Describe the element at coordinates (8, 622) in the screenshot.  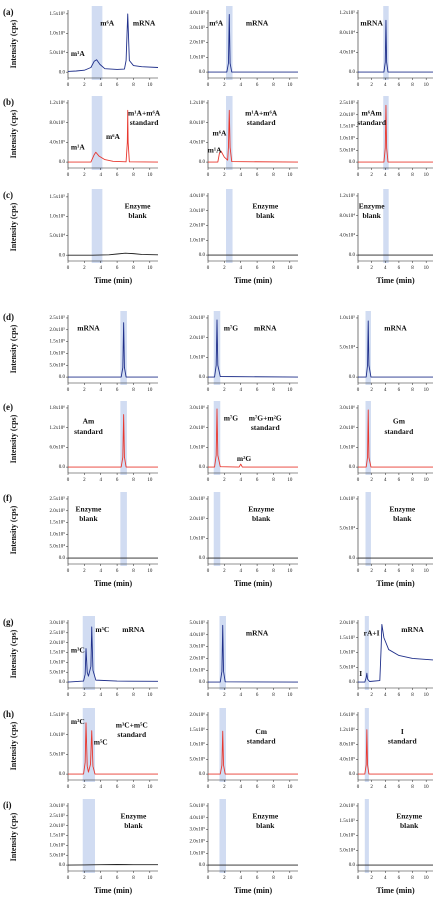
I see `panel-label: (g)` at that location.